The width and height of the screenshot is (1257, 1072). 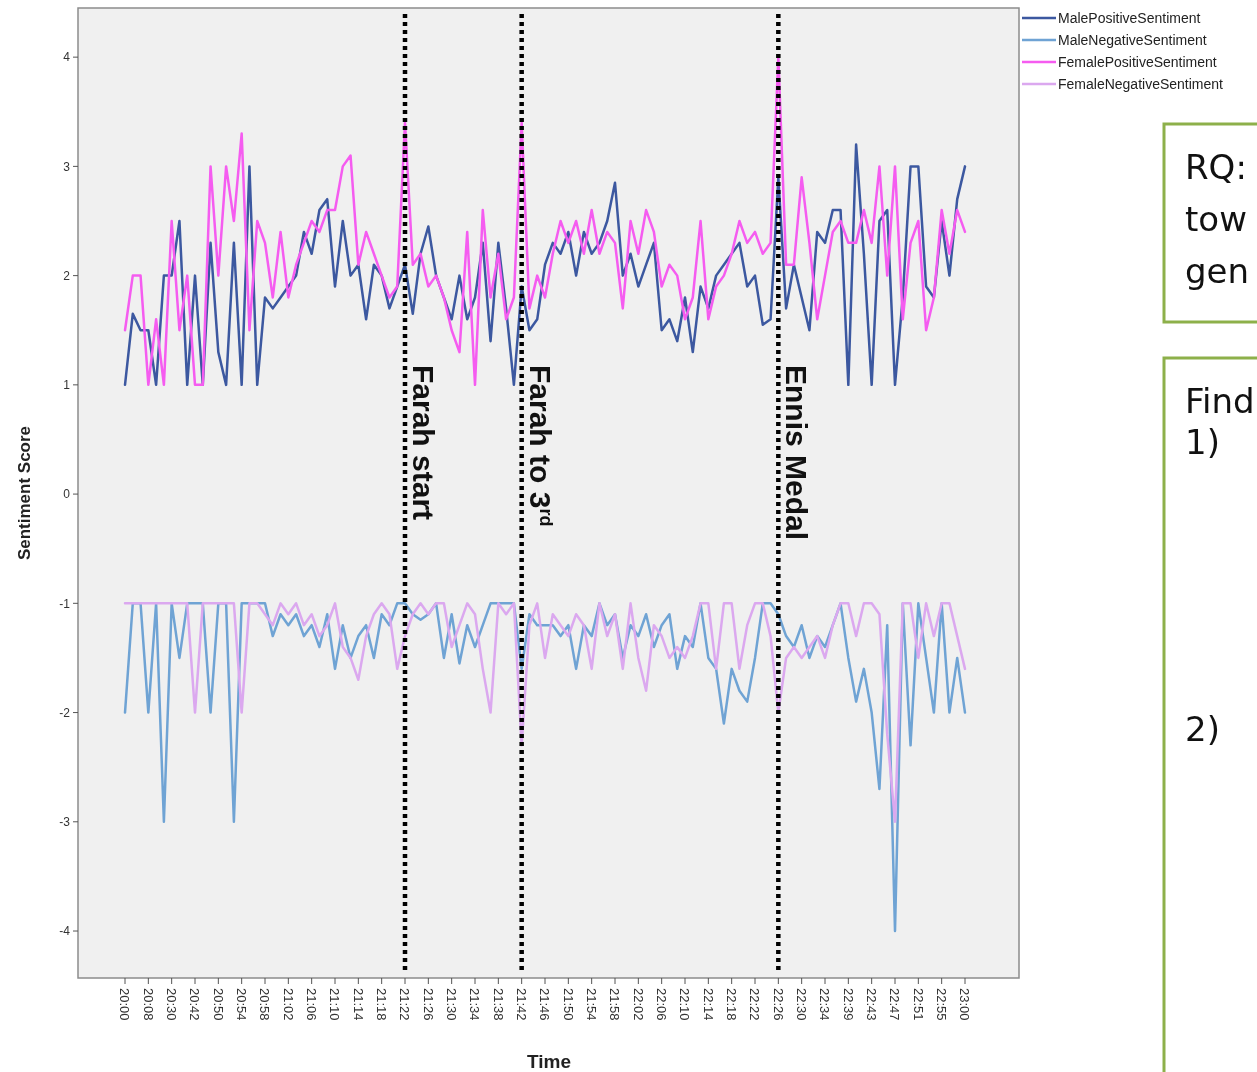 I want to click on y-tick-label: 4, so click(x=67, y=57).